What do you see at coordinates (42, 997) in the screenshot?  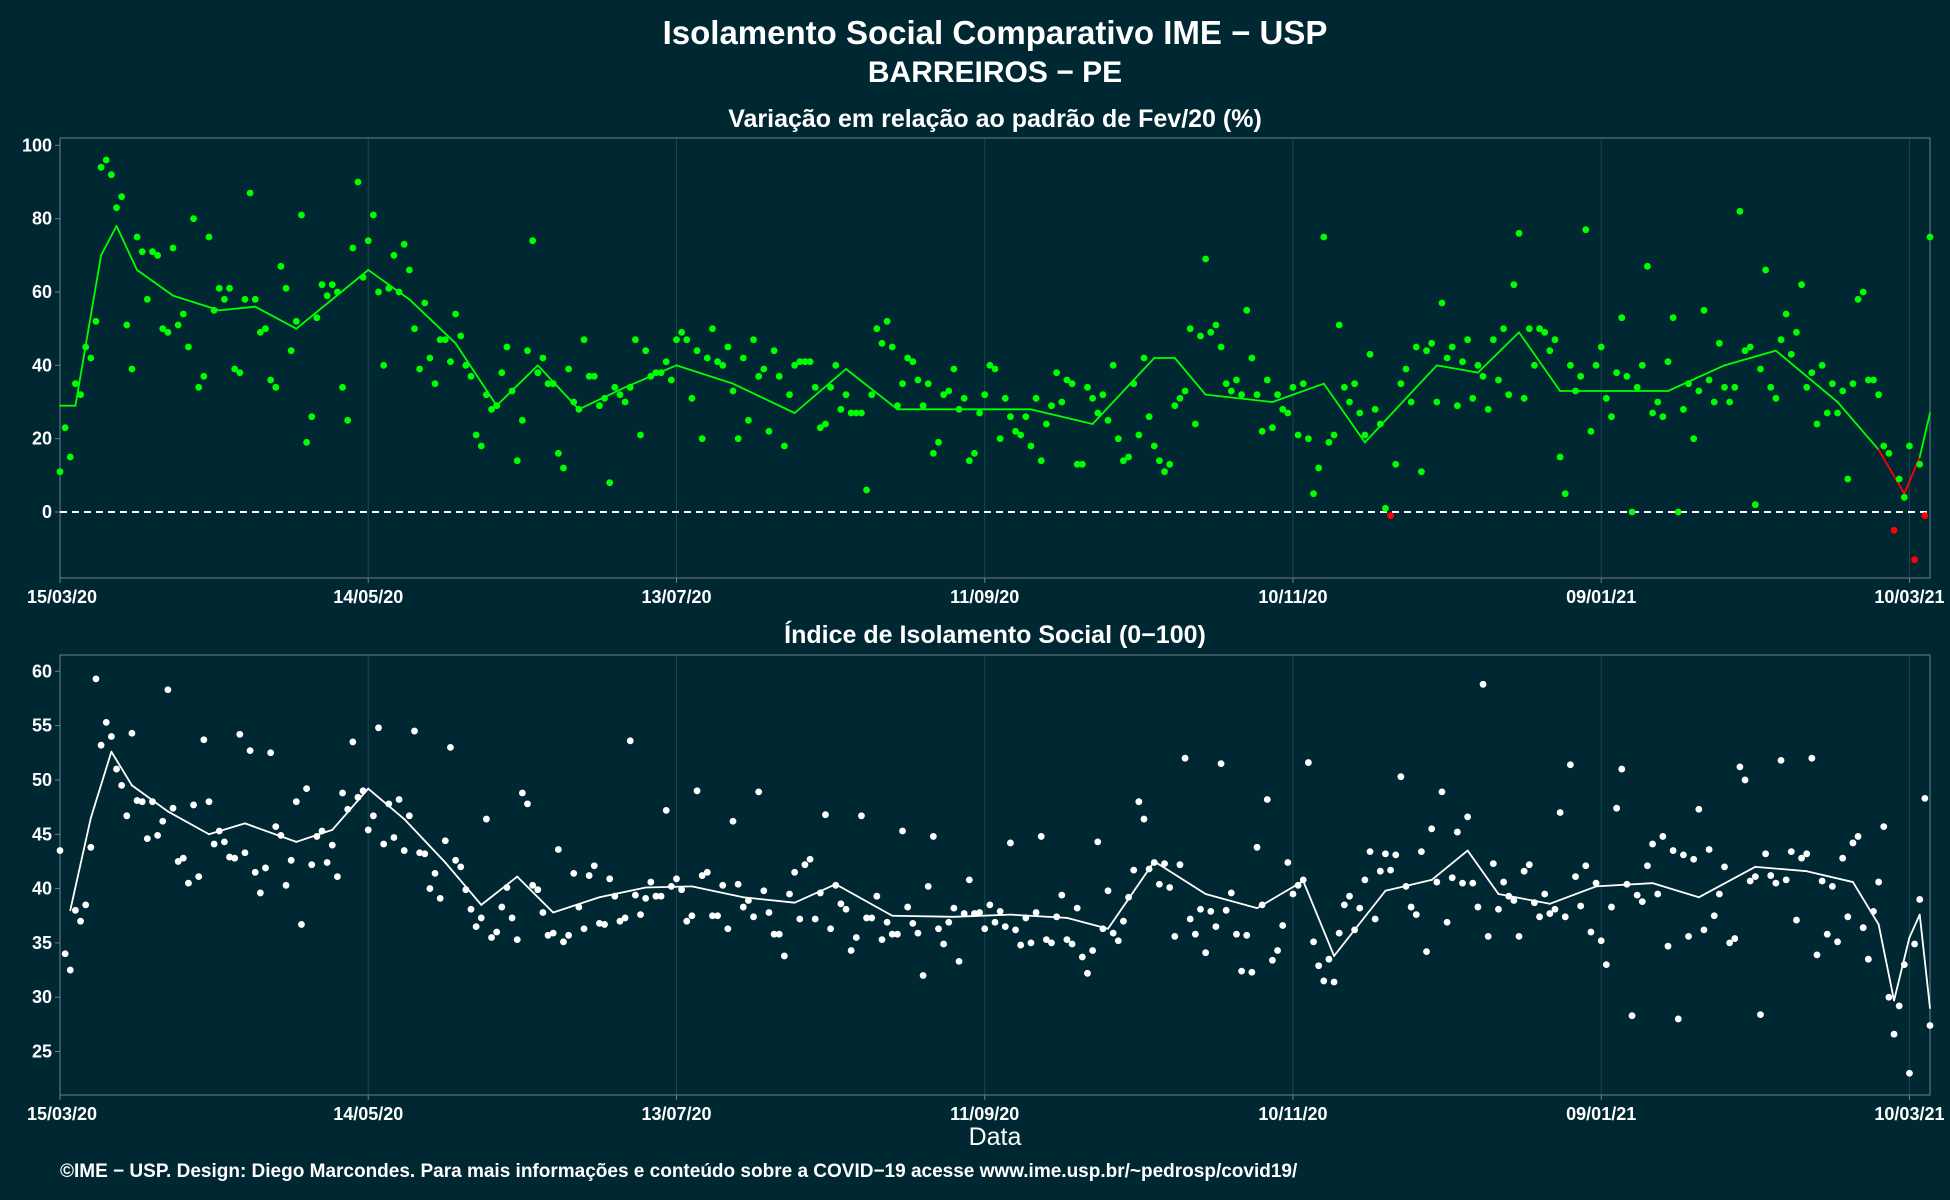 I see `index-y-tick-label: 30` at bounding box center [42, 997].